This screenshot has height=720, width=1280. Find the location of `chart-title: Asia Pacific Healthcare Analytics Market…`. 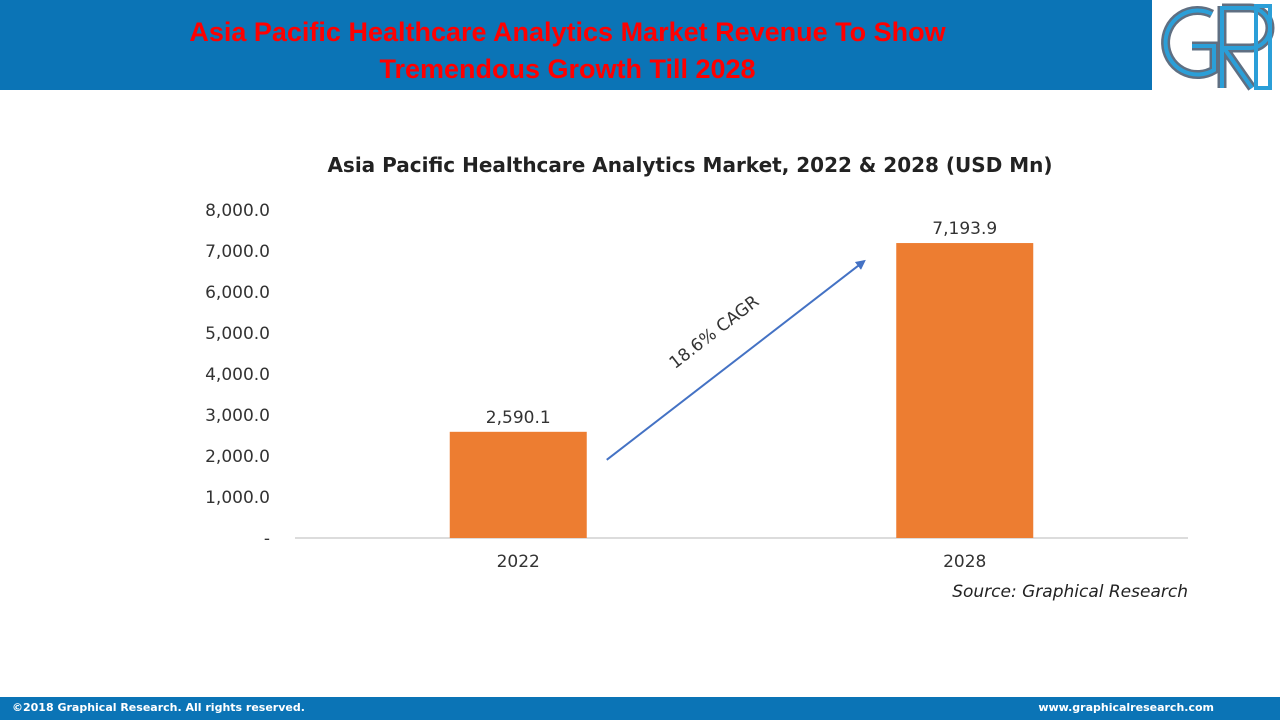

chart-title: Asia Pacific Healthcare Analytics Market… is located at coordinates (689, 165).